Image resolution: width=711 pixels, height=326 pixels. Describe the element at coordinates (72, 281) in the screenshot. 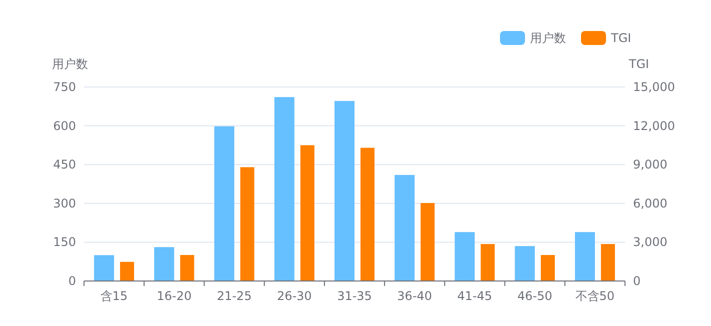

I see `y-tick-label: 0` at that location.